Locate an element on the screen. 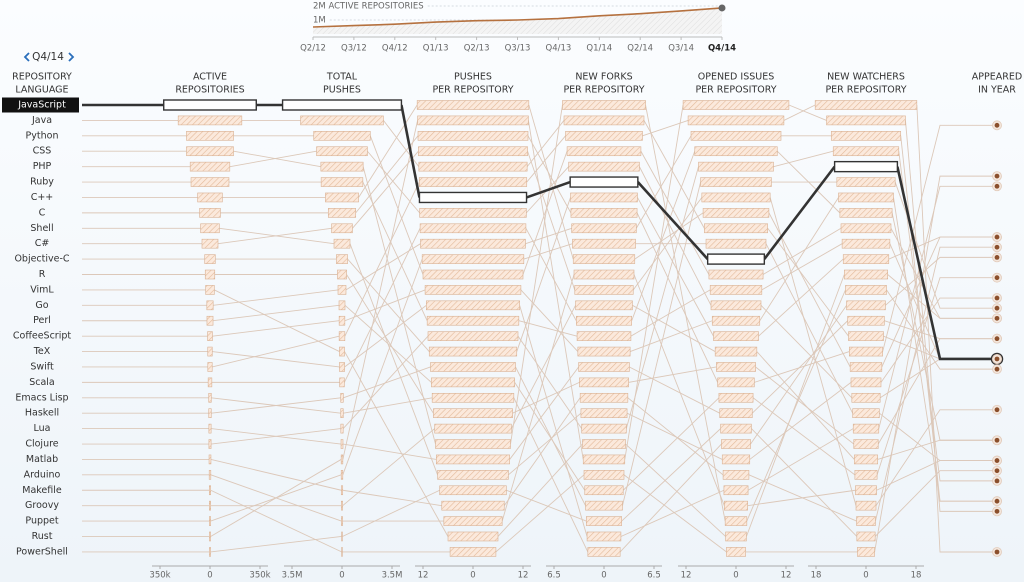  language-label: Swift is located at coordinates (42, 366).